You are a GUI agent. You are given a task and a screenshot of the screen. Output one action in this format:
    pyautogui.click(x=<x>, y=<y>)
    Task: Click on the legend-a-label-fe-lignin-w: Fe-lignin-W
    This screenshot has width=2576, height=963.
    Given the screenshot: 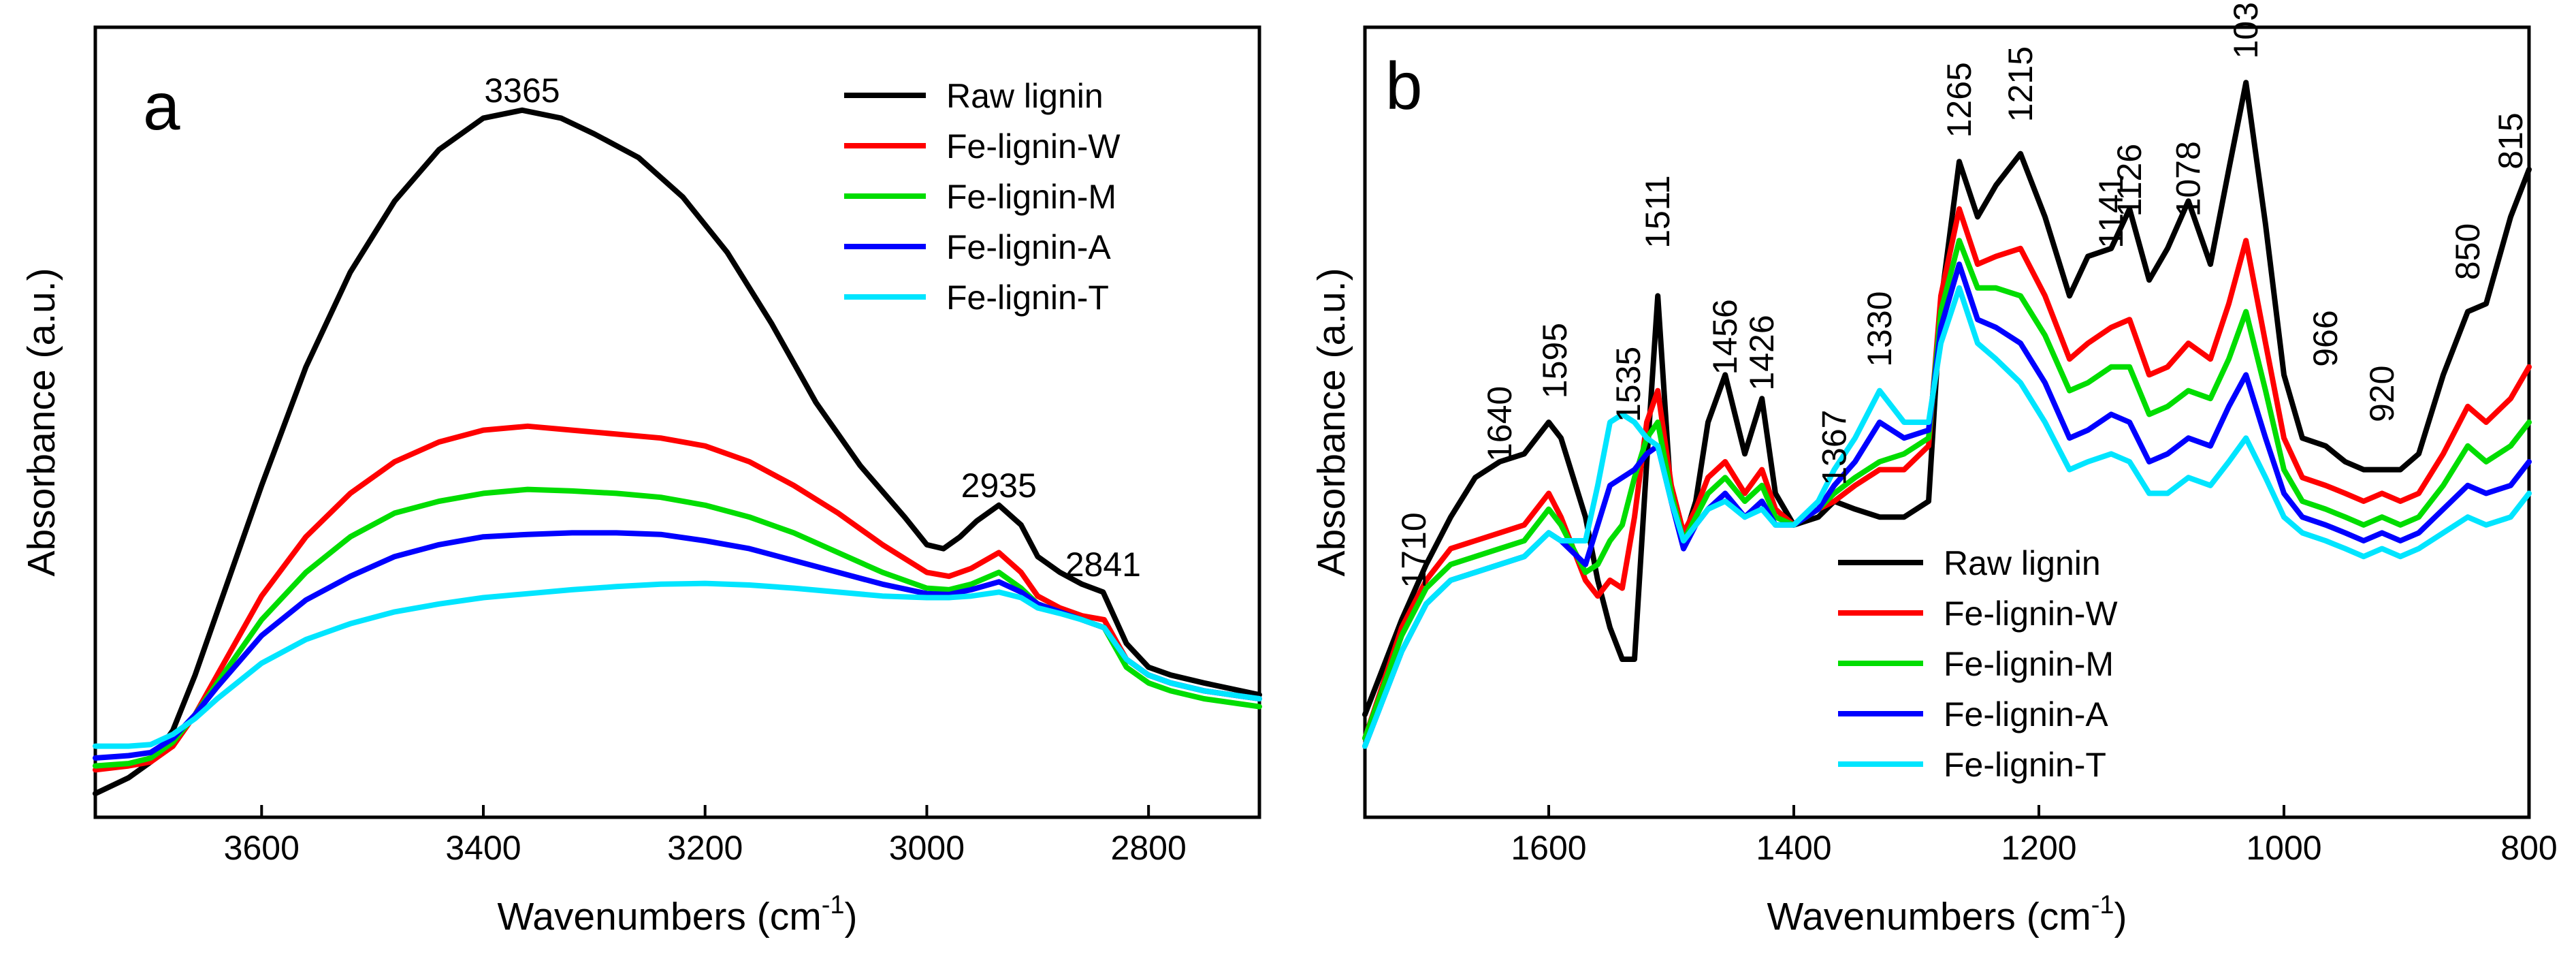 What is the action you would take?
    pyautogui.click(x=1034, y=146)
    